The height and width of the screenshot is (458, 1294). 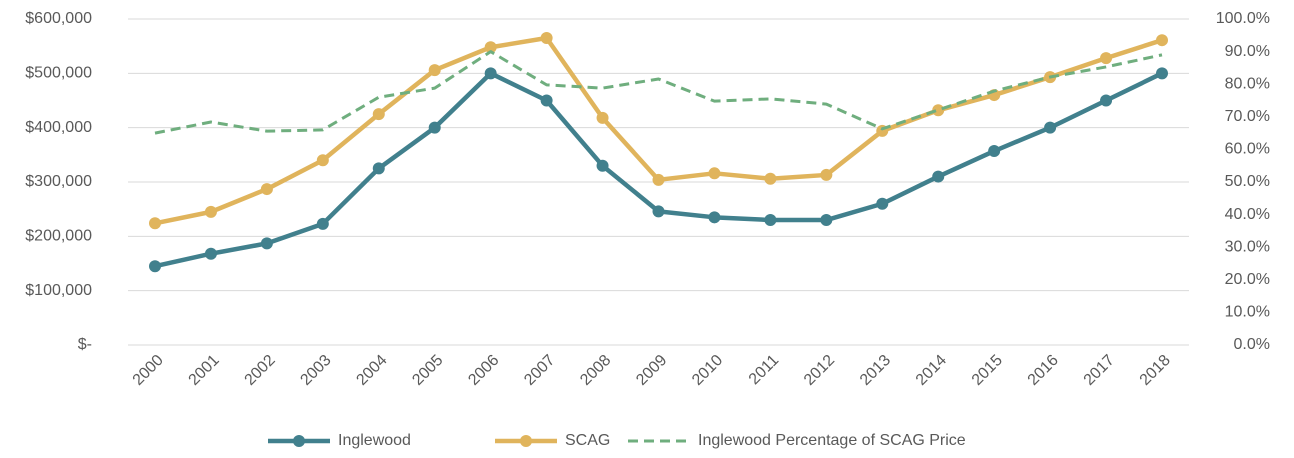 I want to click on y2-tick-label: 10.0%, so click(x=1247, y=312).